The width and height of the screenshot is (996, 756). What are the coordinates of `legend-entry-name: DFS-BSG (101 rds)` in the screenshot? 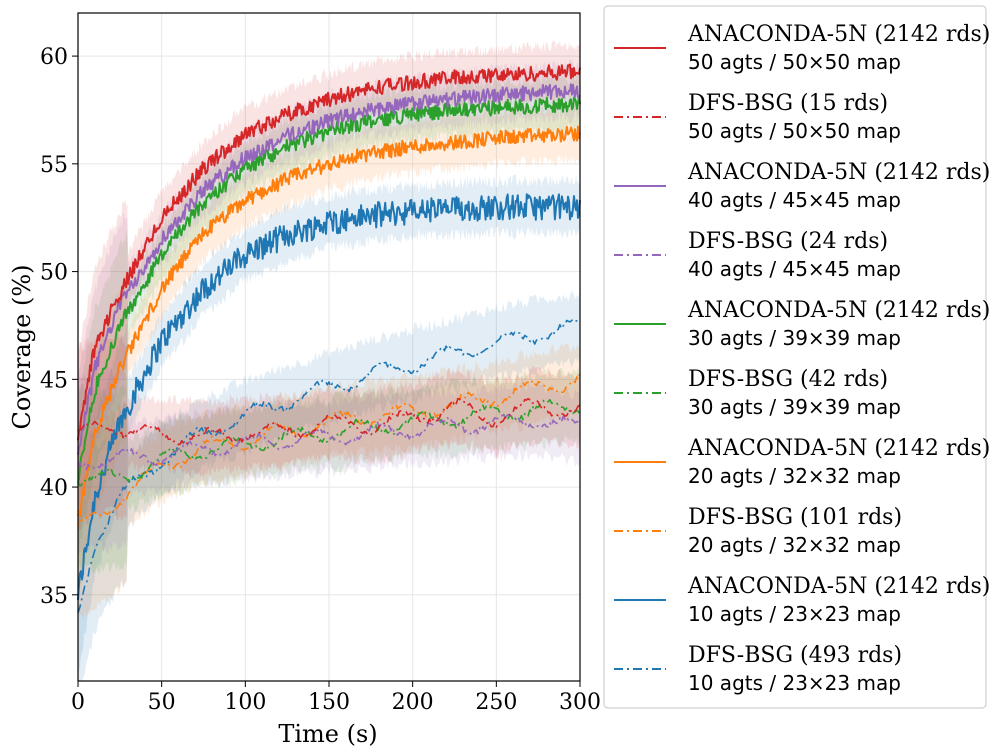 It's located at (795, 517).